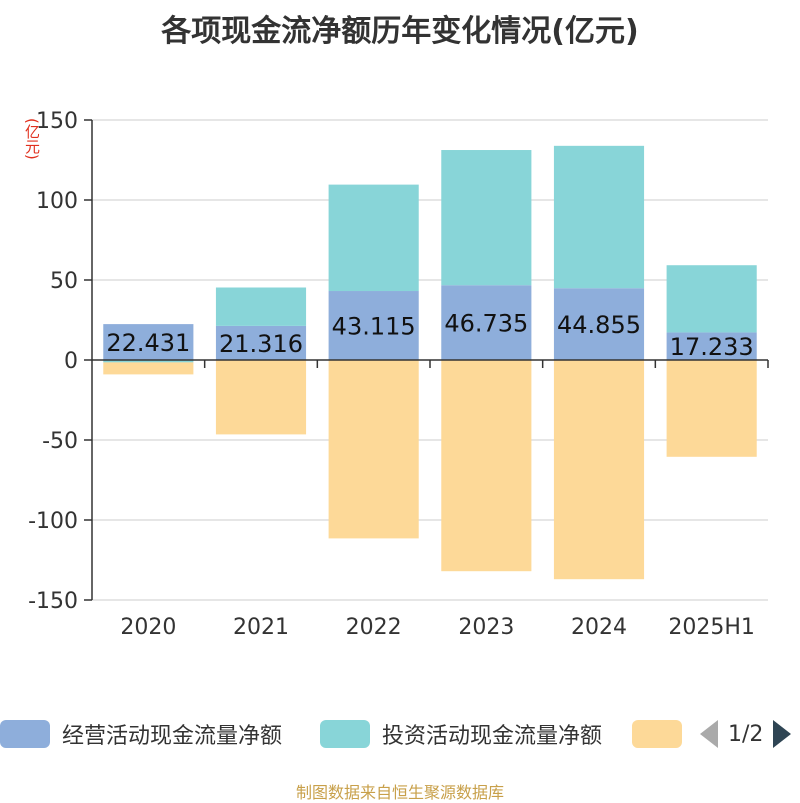 This screenshot has width=800, height=803. Describe the element at coordinates (71, 361) in the screenshot. I see `y-tick-label: 0` at that location.